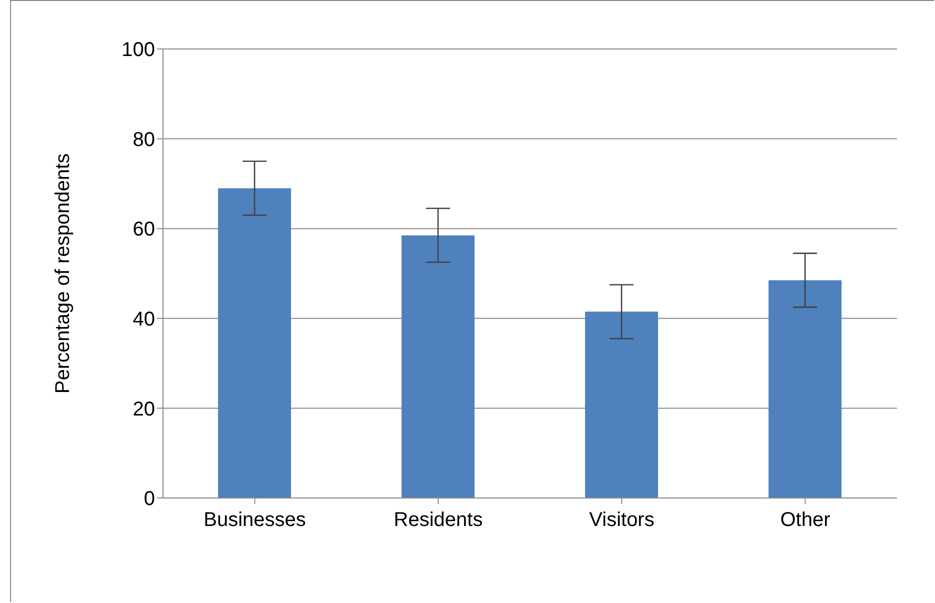  Describe the element at coordinates (143, 139) in the screenshot. I see `y-tick-label: 80` at that location.